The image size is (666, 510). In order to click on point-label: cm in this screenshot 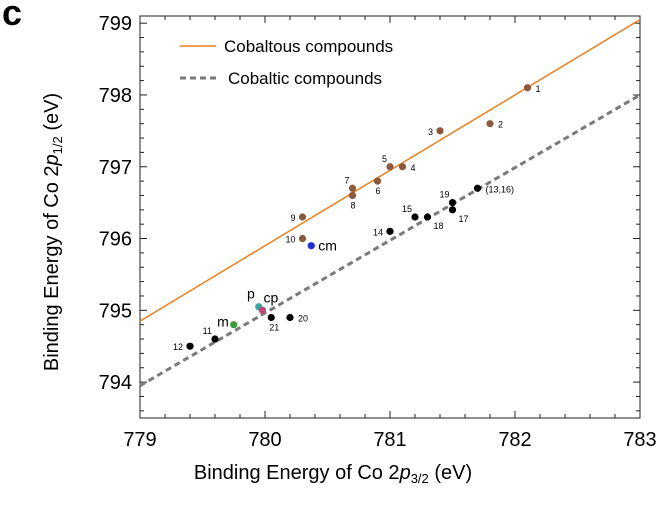, I will do `click(327, 246)`.